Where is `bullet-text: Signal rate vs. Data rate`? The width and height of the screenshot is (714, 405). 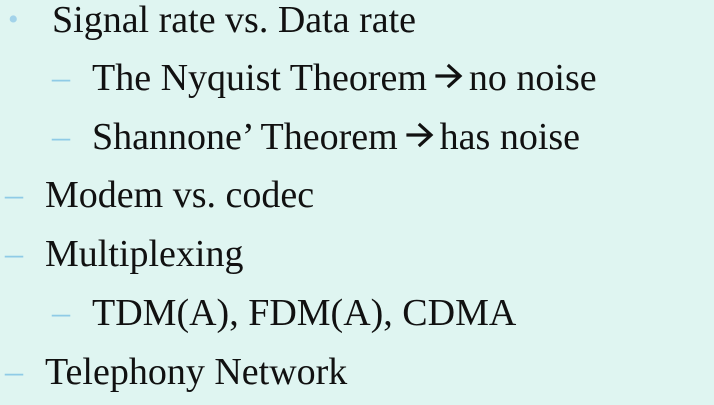
bullet-text: Signal rate vs. Data rate is located at coordinates (234, 20).